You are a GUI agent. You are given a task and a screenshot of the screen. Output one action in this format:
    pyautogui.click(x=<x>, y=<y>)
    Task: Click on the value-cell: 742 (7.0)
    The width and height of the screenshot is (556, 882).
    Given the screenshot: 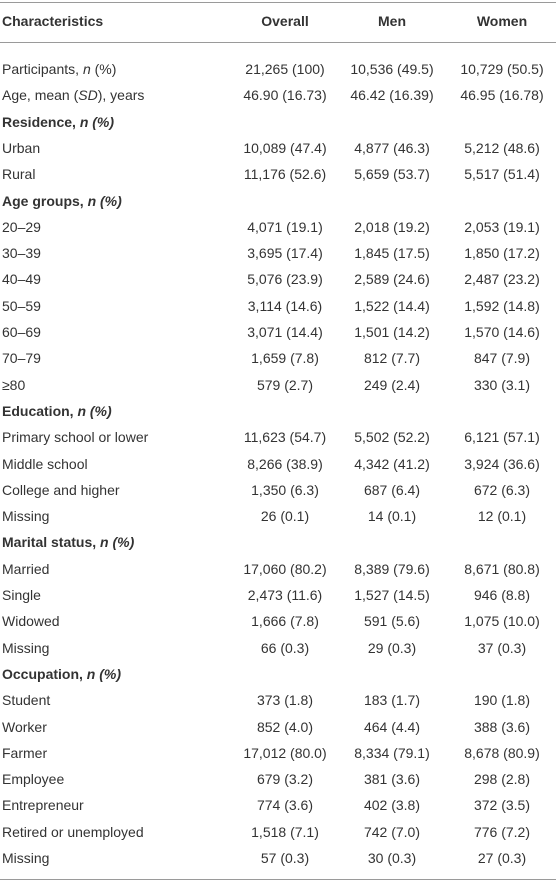 What is the action you would take?
    pyautogui.click(x=392, y=831)
    